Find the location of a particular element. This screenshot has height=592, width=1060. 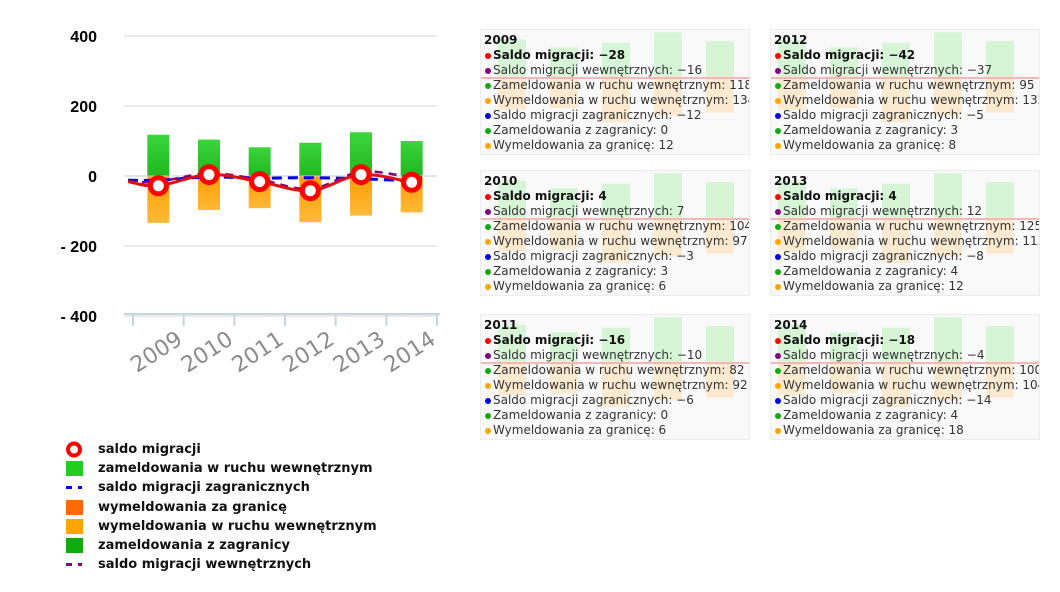

tooltip-row-text: Wymeldowania za granicę: 12 is located at coordinates (873, 286).